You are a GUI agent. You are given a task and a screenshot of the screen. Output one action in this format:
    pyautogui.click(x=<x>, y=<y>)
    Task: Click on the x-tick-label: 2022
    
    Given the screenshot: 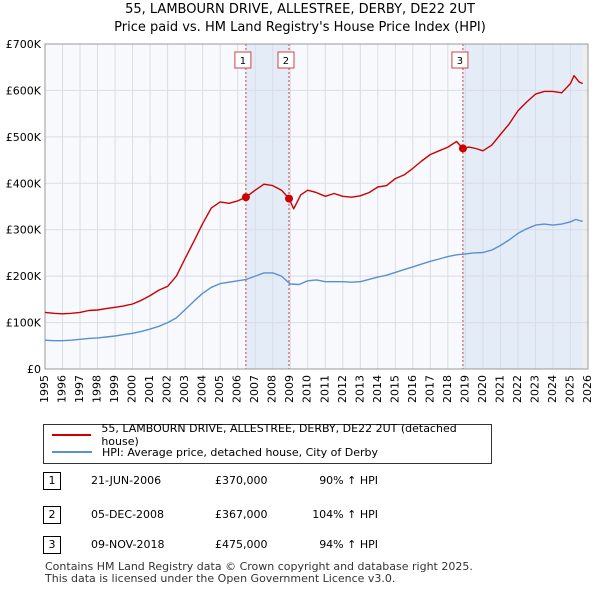 What is the action you would take?
    pyautogui.click(x=517, y=389)
    